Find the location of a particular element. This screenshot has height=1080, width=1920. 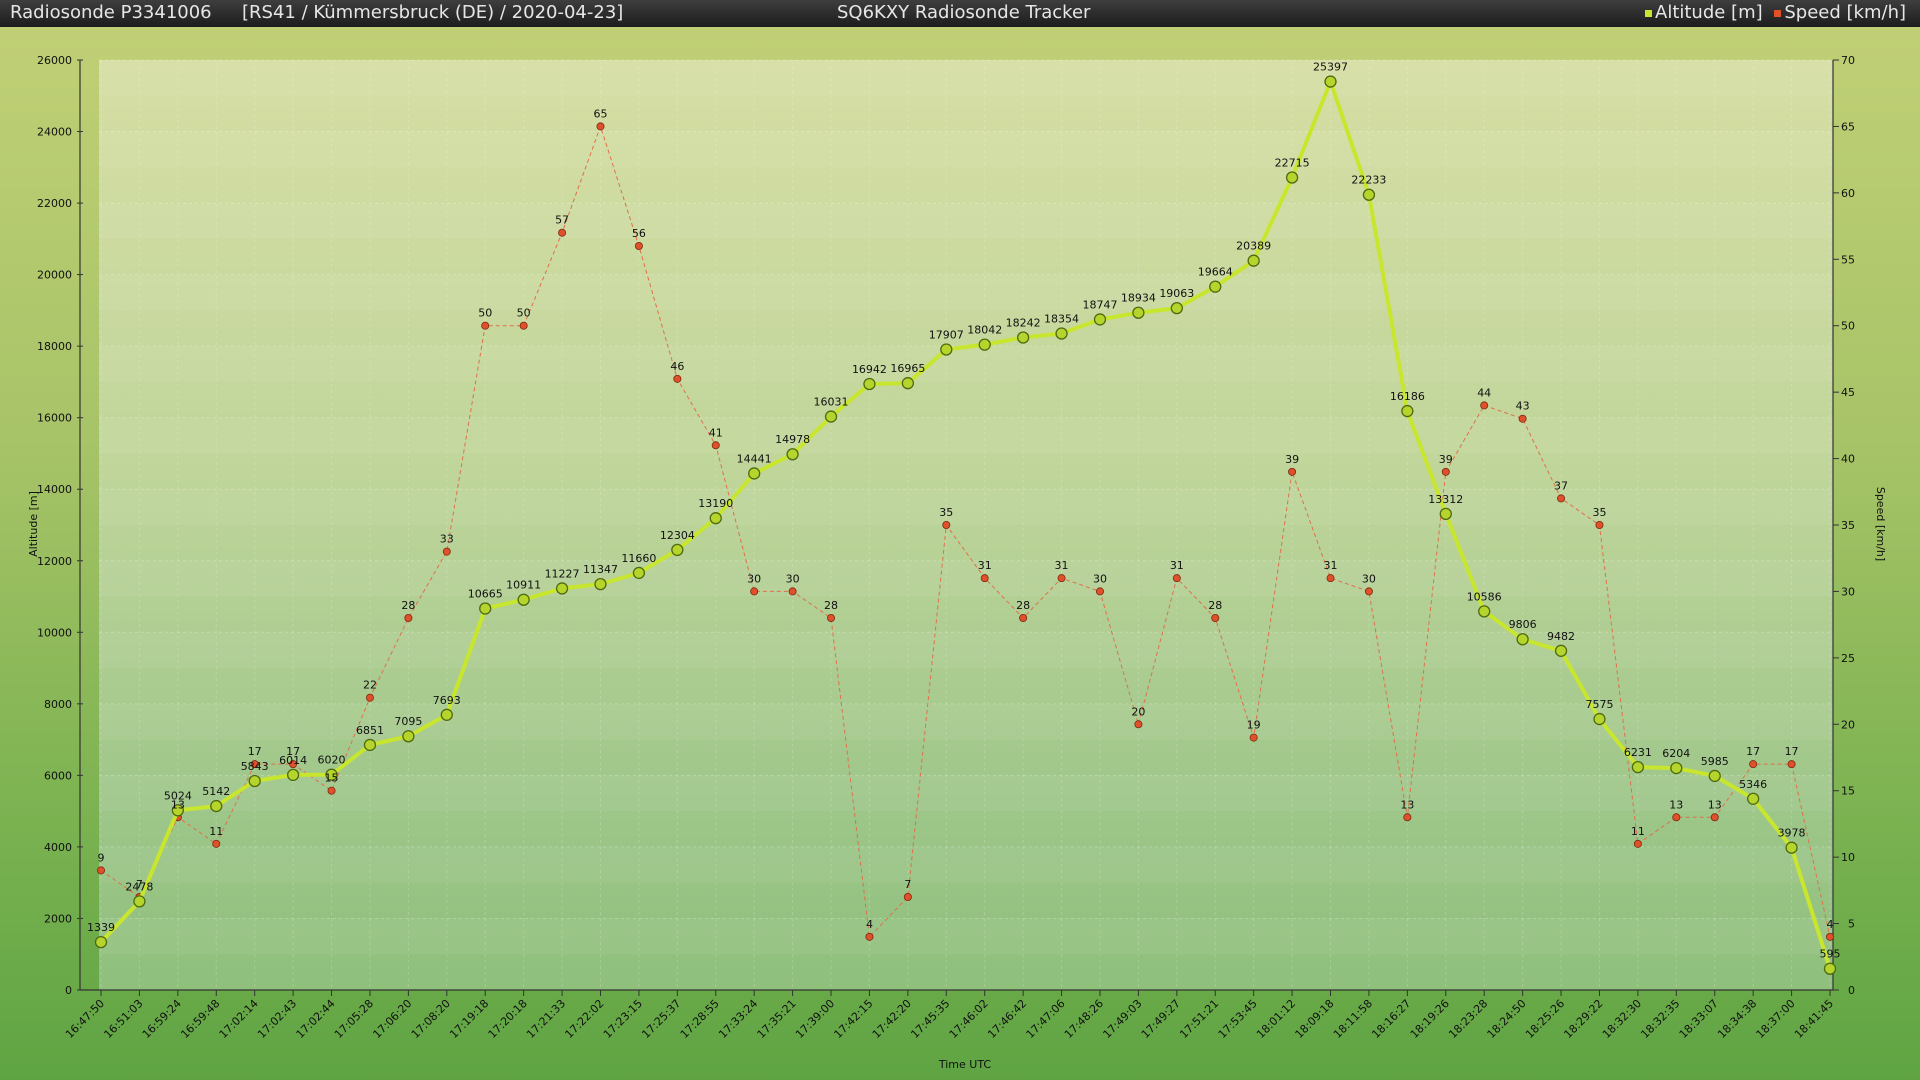

y2-tick-label: 40 is located at coordinates (1848, 459).